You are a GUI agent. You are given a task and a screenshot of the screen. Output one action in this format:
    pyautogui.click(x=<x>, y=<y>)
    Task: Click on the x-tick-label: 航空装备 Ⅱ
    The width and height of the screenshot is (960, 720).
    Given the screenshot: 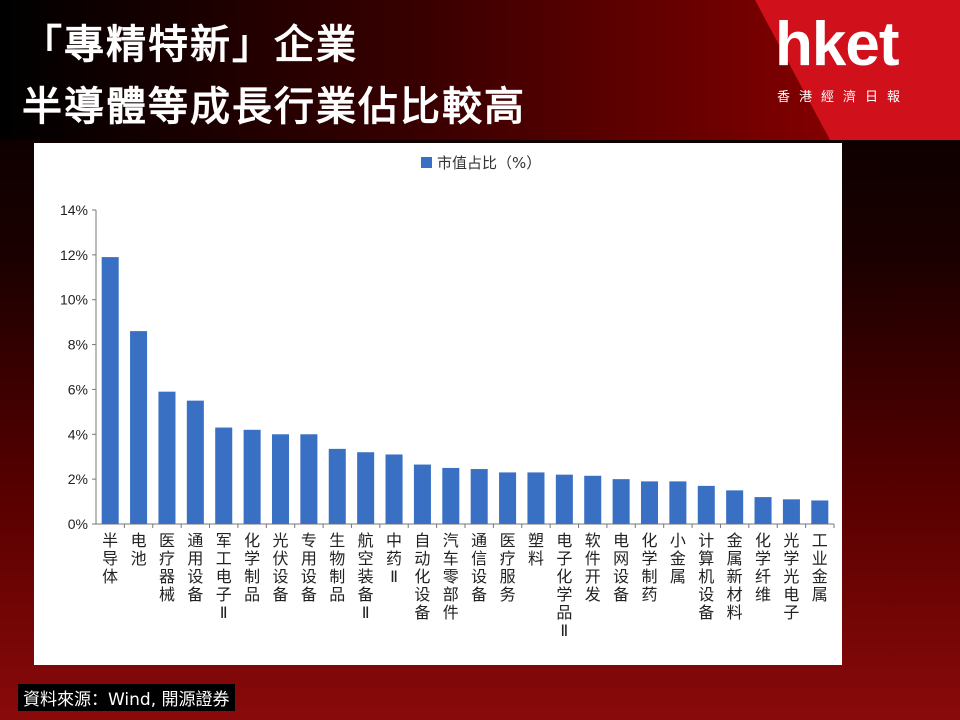 What is the action you would take?
    pyautogui.click(x=366, y=576)
    